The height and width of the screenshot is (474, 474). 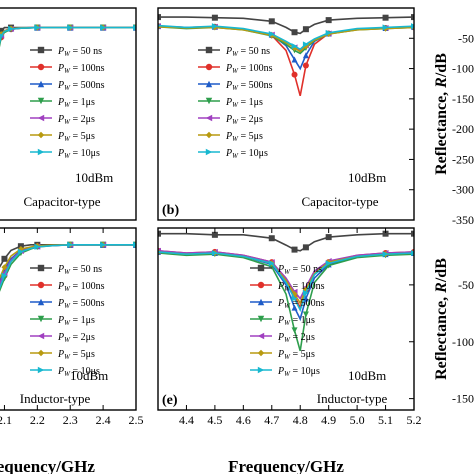 I want to click on x-tick-label: 2.5, so click(x=136, y=420).